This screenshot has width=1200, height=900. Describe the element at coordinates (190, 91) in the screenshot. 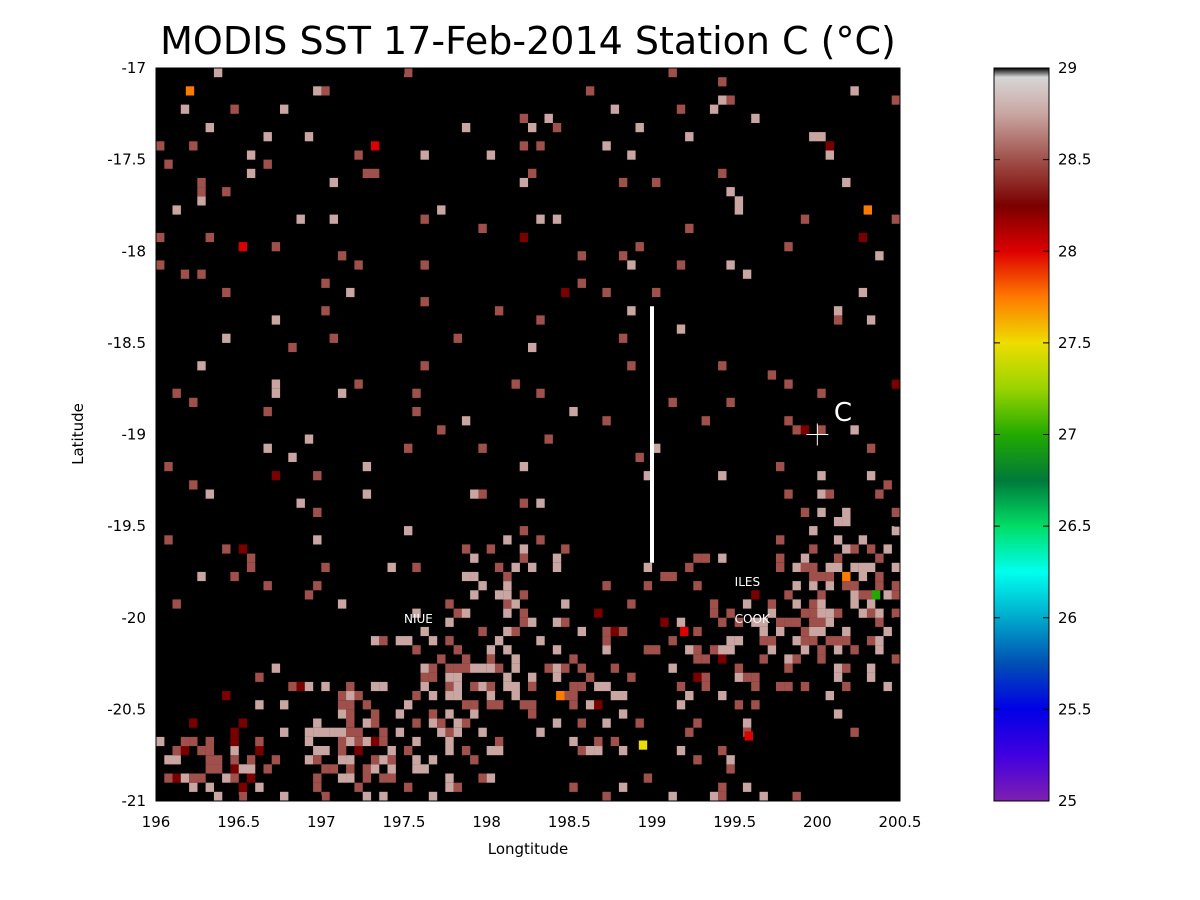

I see `sst-hot-pixel` at that location.